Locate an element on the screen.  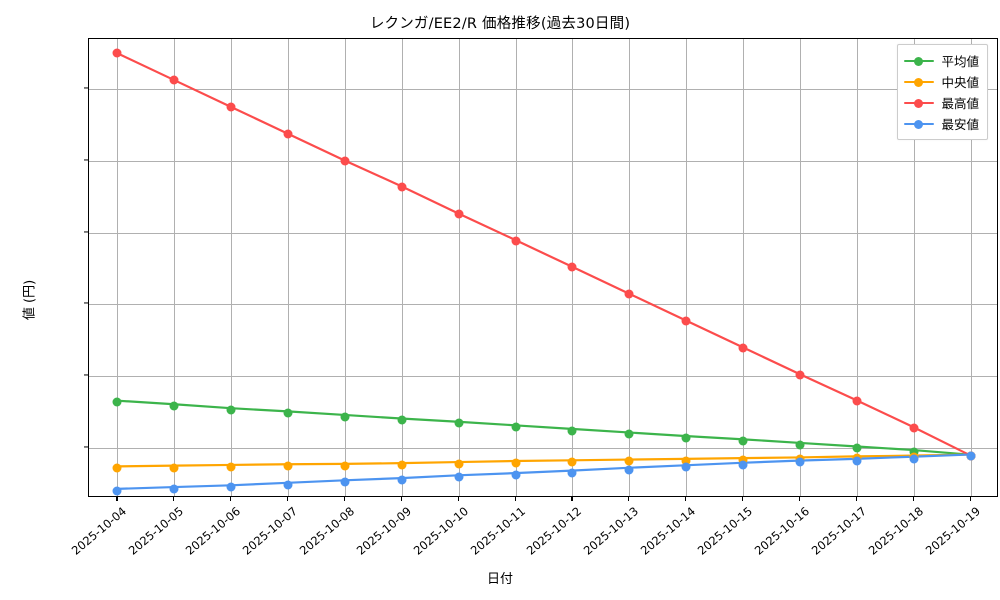
x-axis-tick-label: 2025-10-10 is located at coordinates (440, 531).